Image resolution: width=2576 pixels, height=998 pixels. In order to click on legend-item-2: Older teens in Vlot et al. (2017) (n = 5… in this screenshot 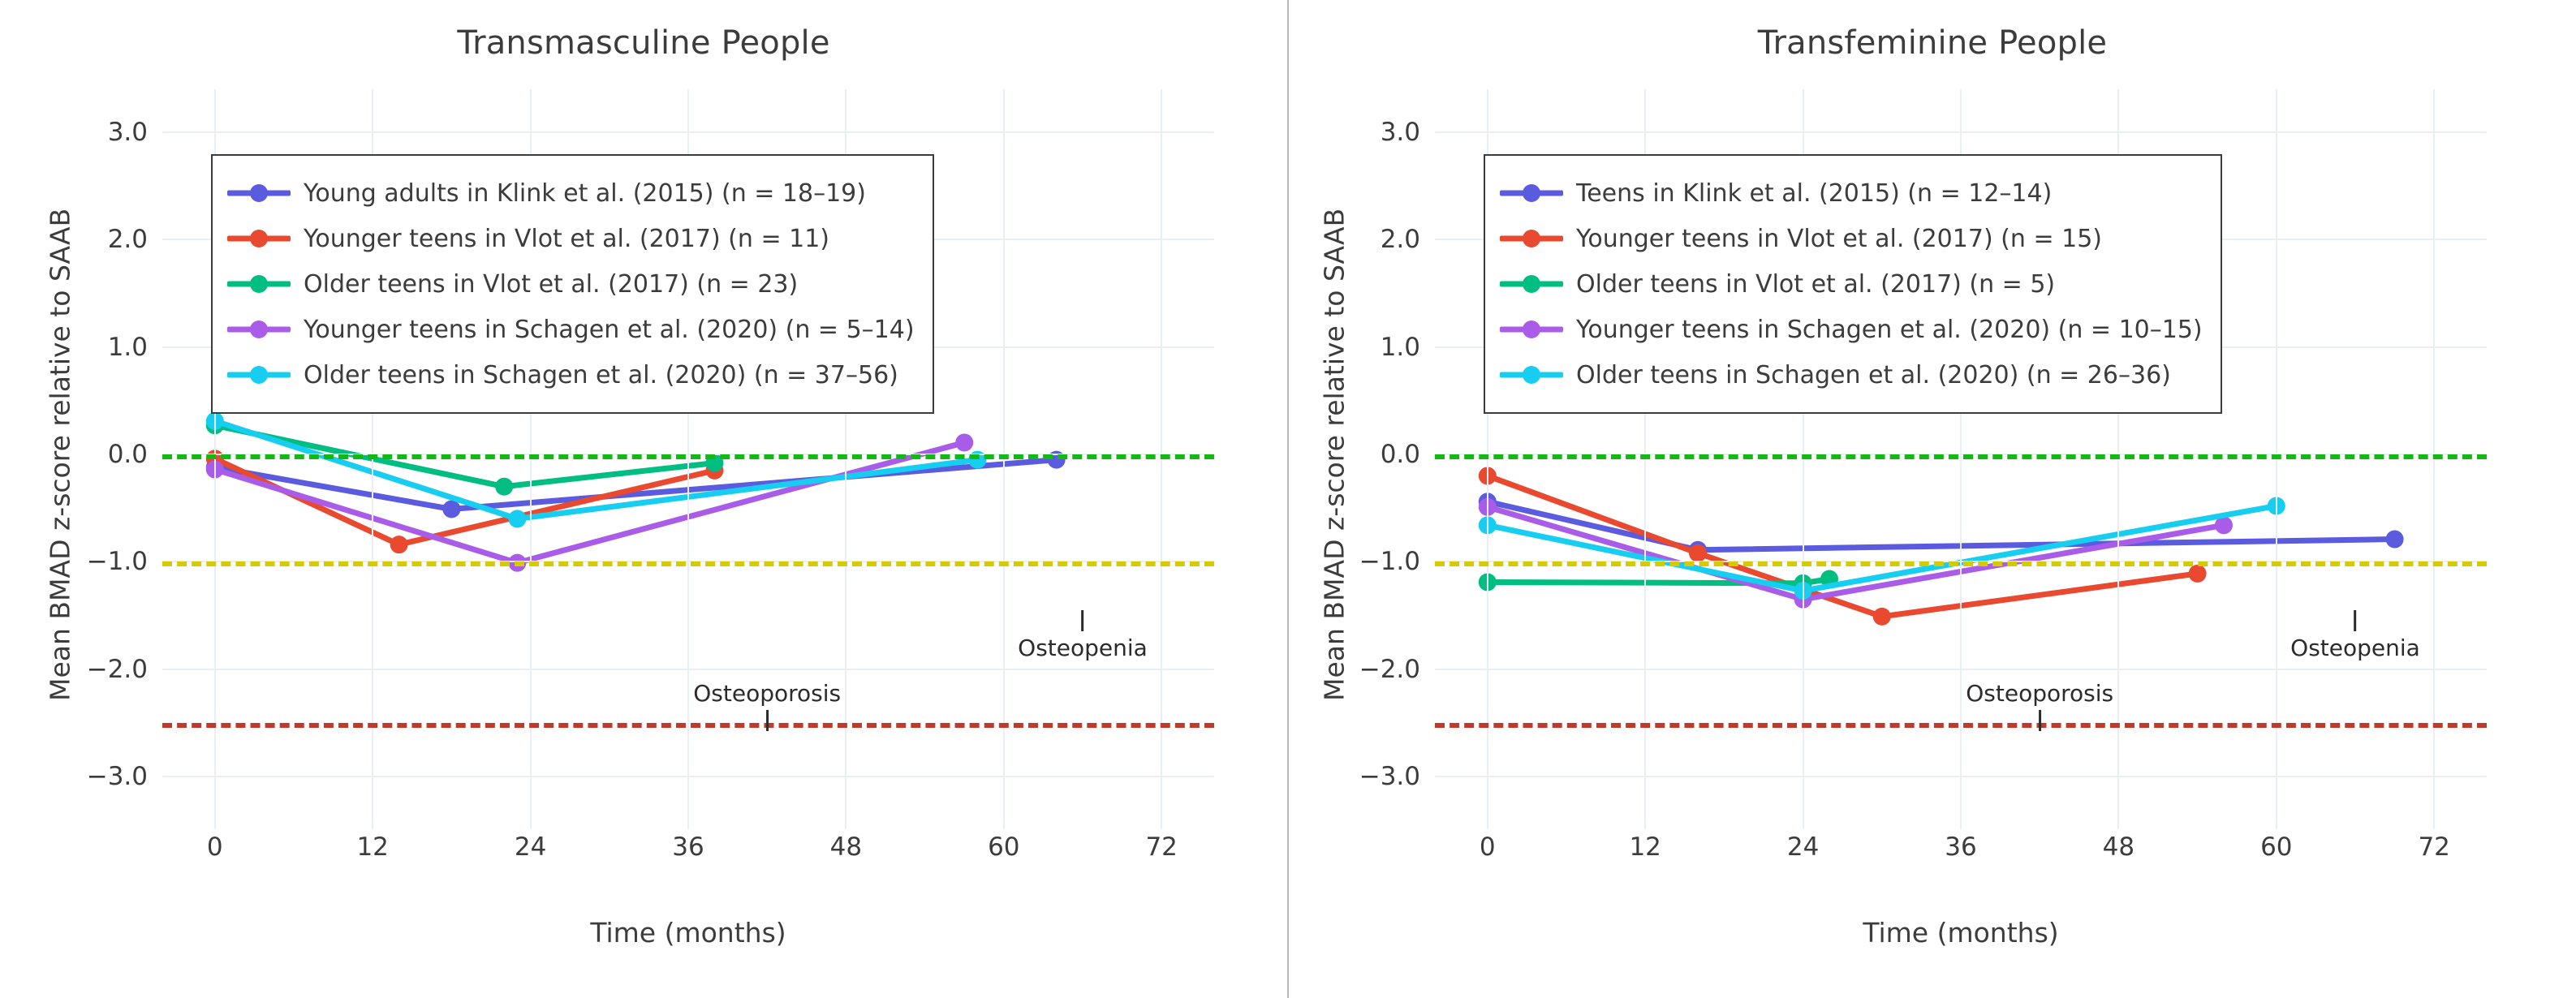, I will do `click(1852, 284)`.